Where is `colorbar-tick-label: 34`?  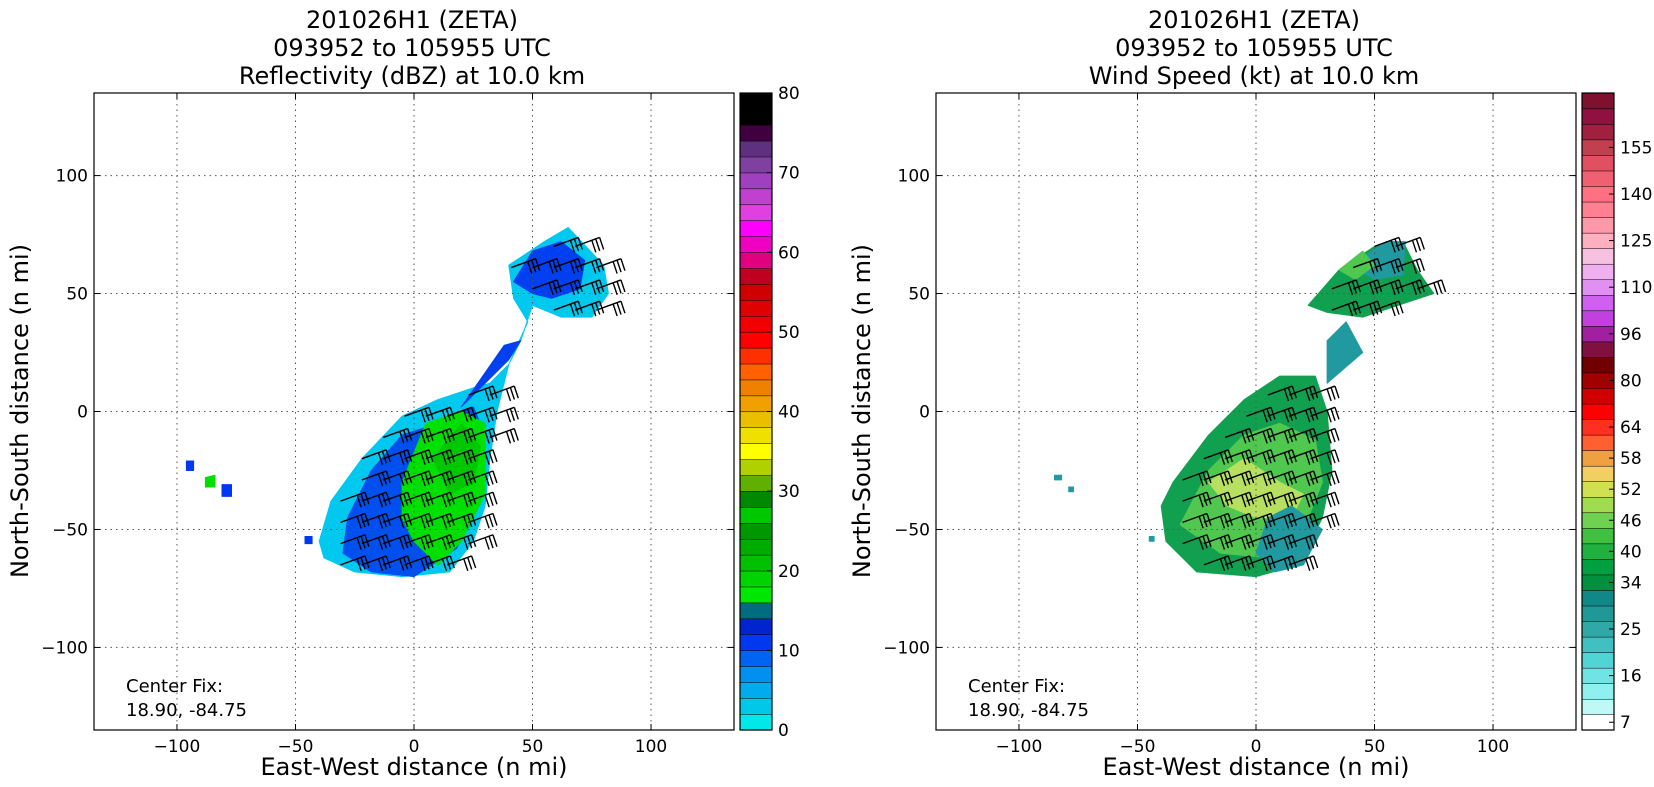
colorbar-tick-label: 34 is located at coordinates (1631, 583).